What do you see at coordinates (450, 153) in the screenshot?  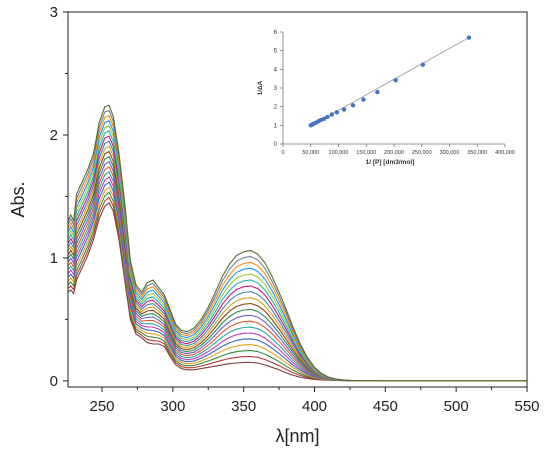 I see `inset-x-tick-label: 300,000` at bounding box center [450, 153].